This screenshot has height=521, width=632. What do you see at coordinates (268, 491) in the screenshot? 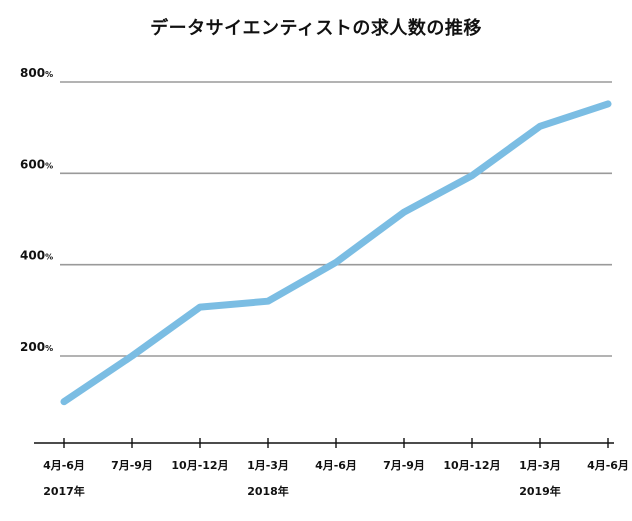
I see `year-label: 2018年` at bounding box center [268, 491].